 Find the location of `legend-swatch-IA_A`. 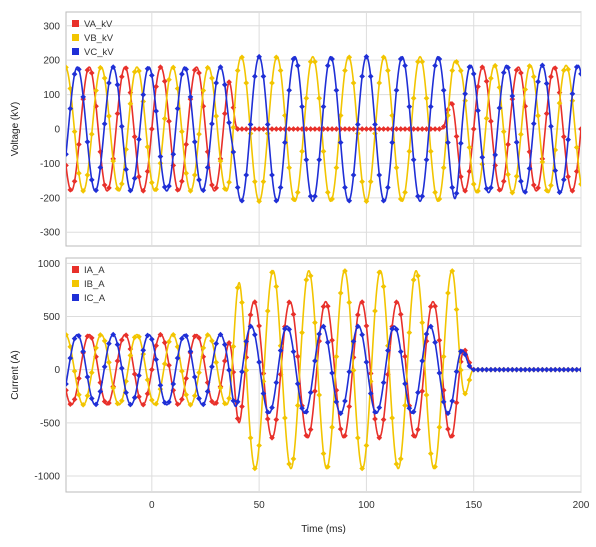

legend-swatch-IA_A is located at coordinates (75, 269).